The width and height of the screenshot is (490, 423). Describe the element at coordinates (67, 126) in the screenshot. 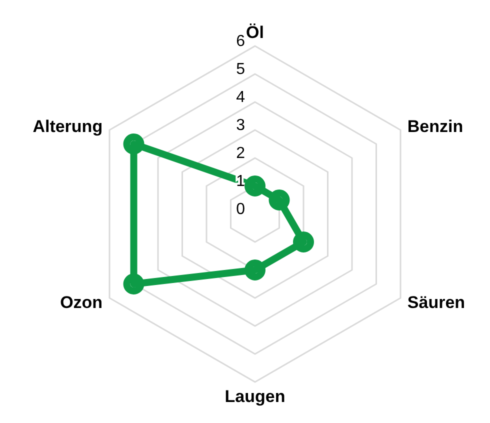

I see `spoke-label: Alterung` at that location.